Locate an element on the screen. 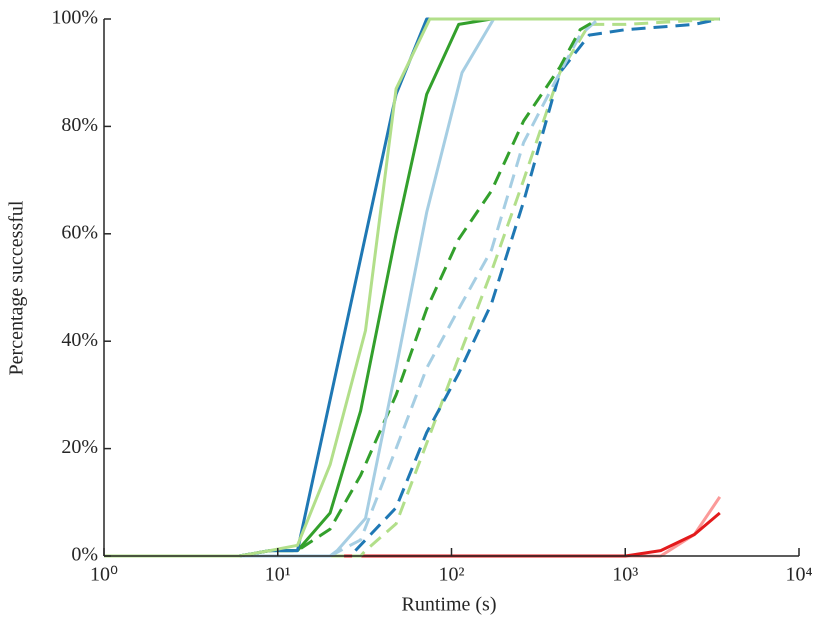 The height and width of the screenshot is (637, 830). x-tick-label: 10⁴ is located at coordinates (799, 575).